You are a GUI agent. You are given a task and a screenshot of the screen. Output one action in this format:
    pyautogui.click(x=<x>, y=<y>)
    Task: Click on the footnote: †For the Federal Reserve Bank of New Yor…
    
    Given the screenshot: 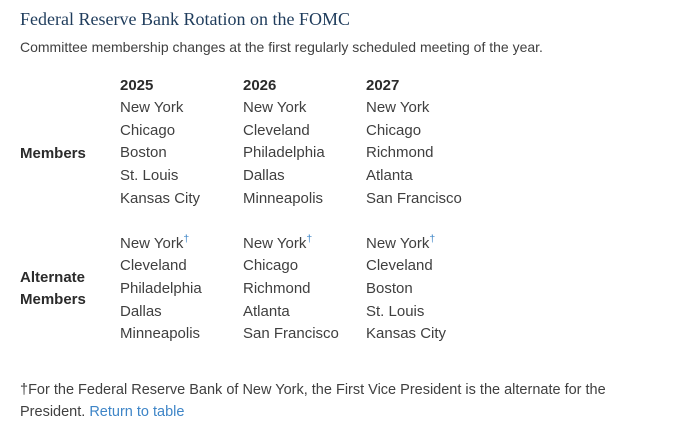 What is the action you would take?
    pyautogui.click(x=342, y=401)
    